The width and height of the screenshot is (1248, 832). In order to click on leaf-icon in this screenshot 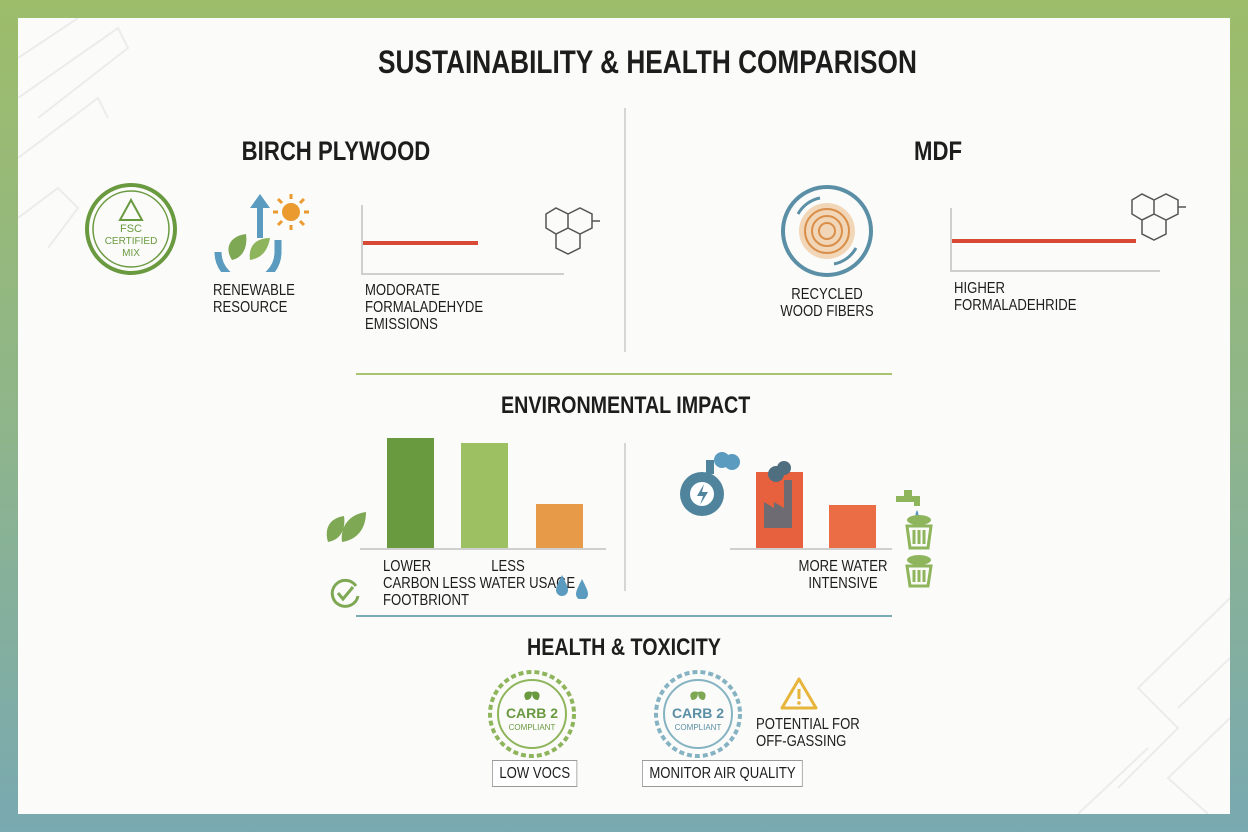, I will do `click(346, 527)`.